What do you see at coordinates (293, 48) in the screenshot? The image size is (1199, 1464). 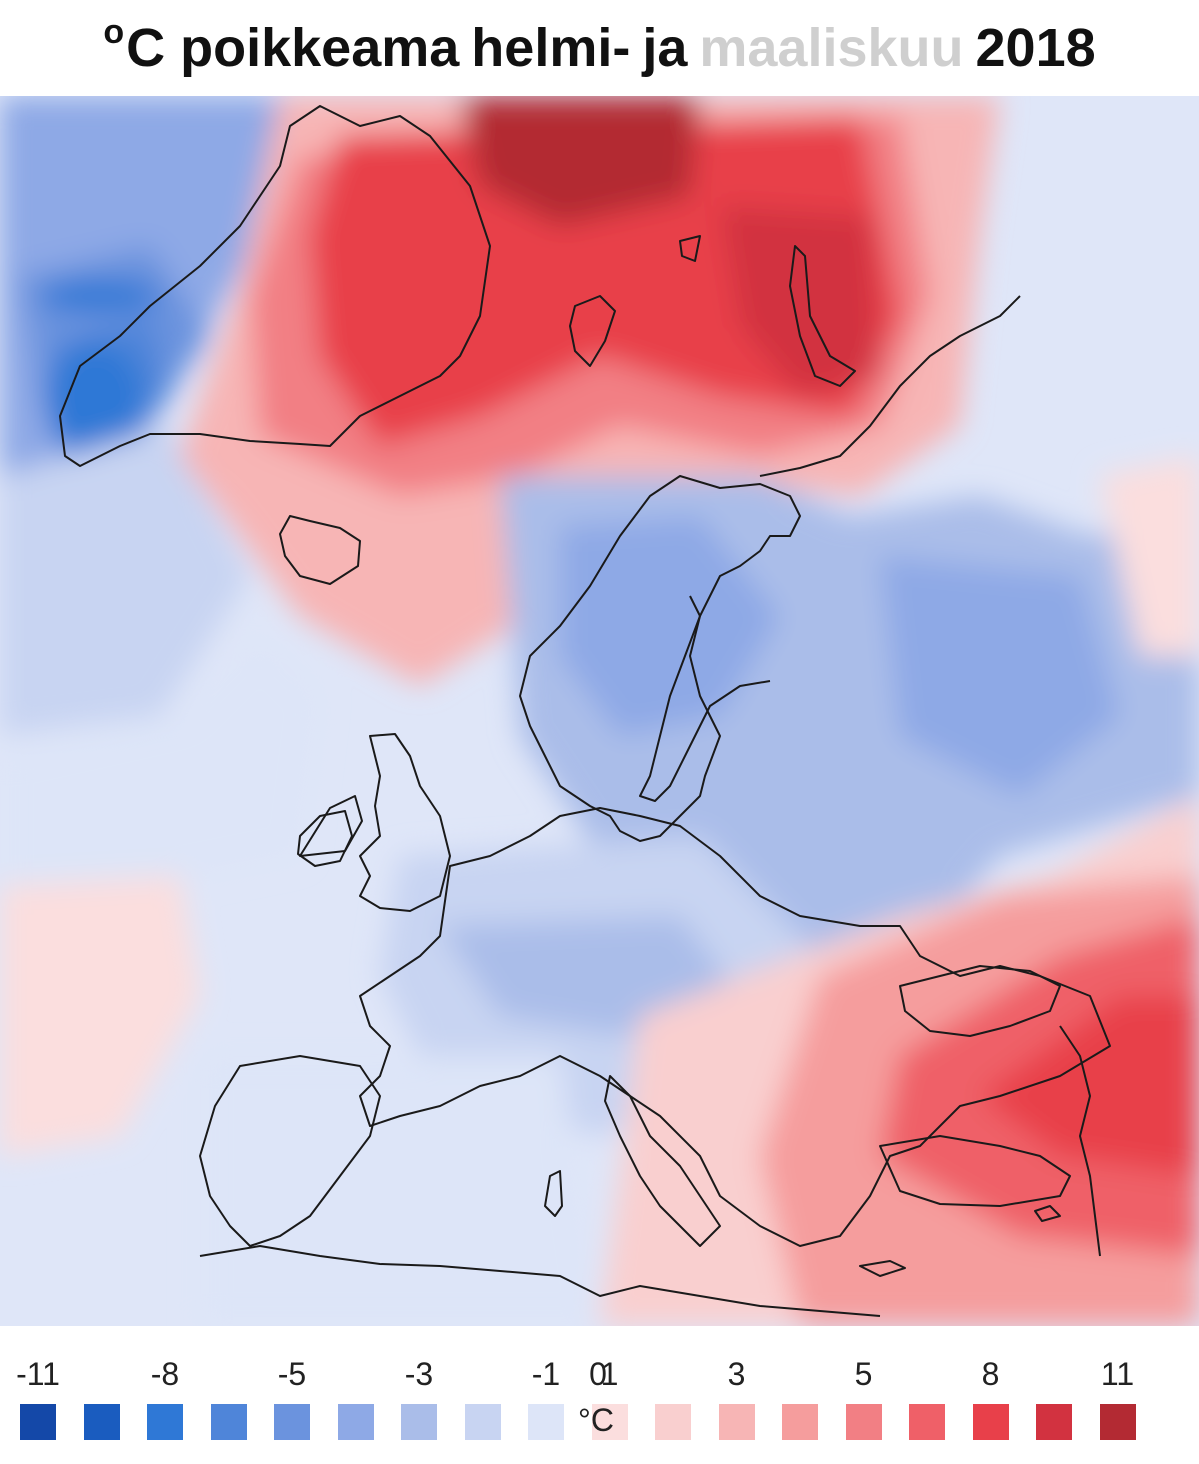 I see `title-prefix: C poikkeama` at bounding box center [293, 48].